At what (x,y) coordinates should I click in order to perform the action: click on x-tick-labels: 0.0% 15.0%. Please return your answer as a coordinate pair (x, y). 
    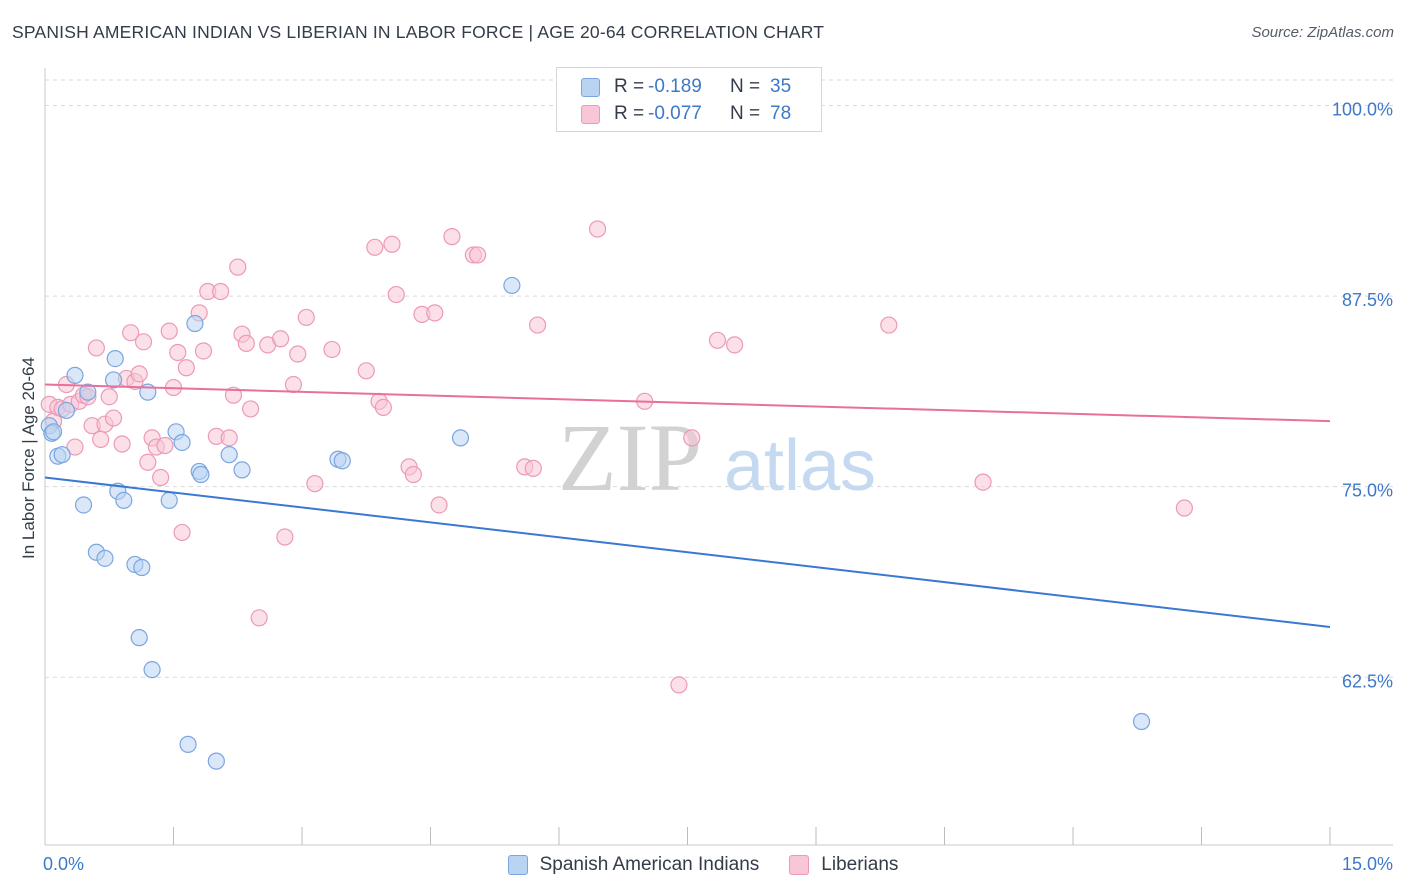
    Looking at the image, I should click on (718, 864).